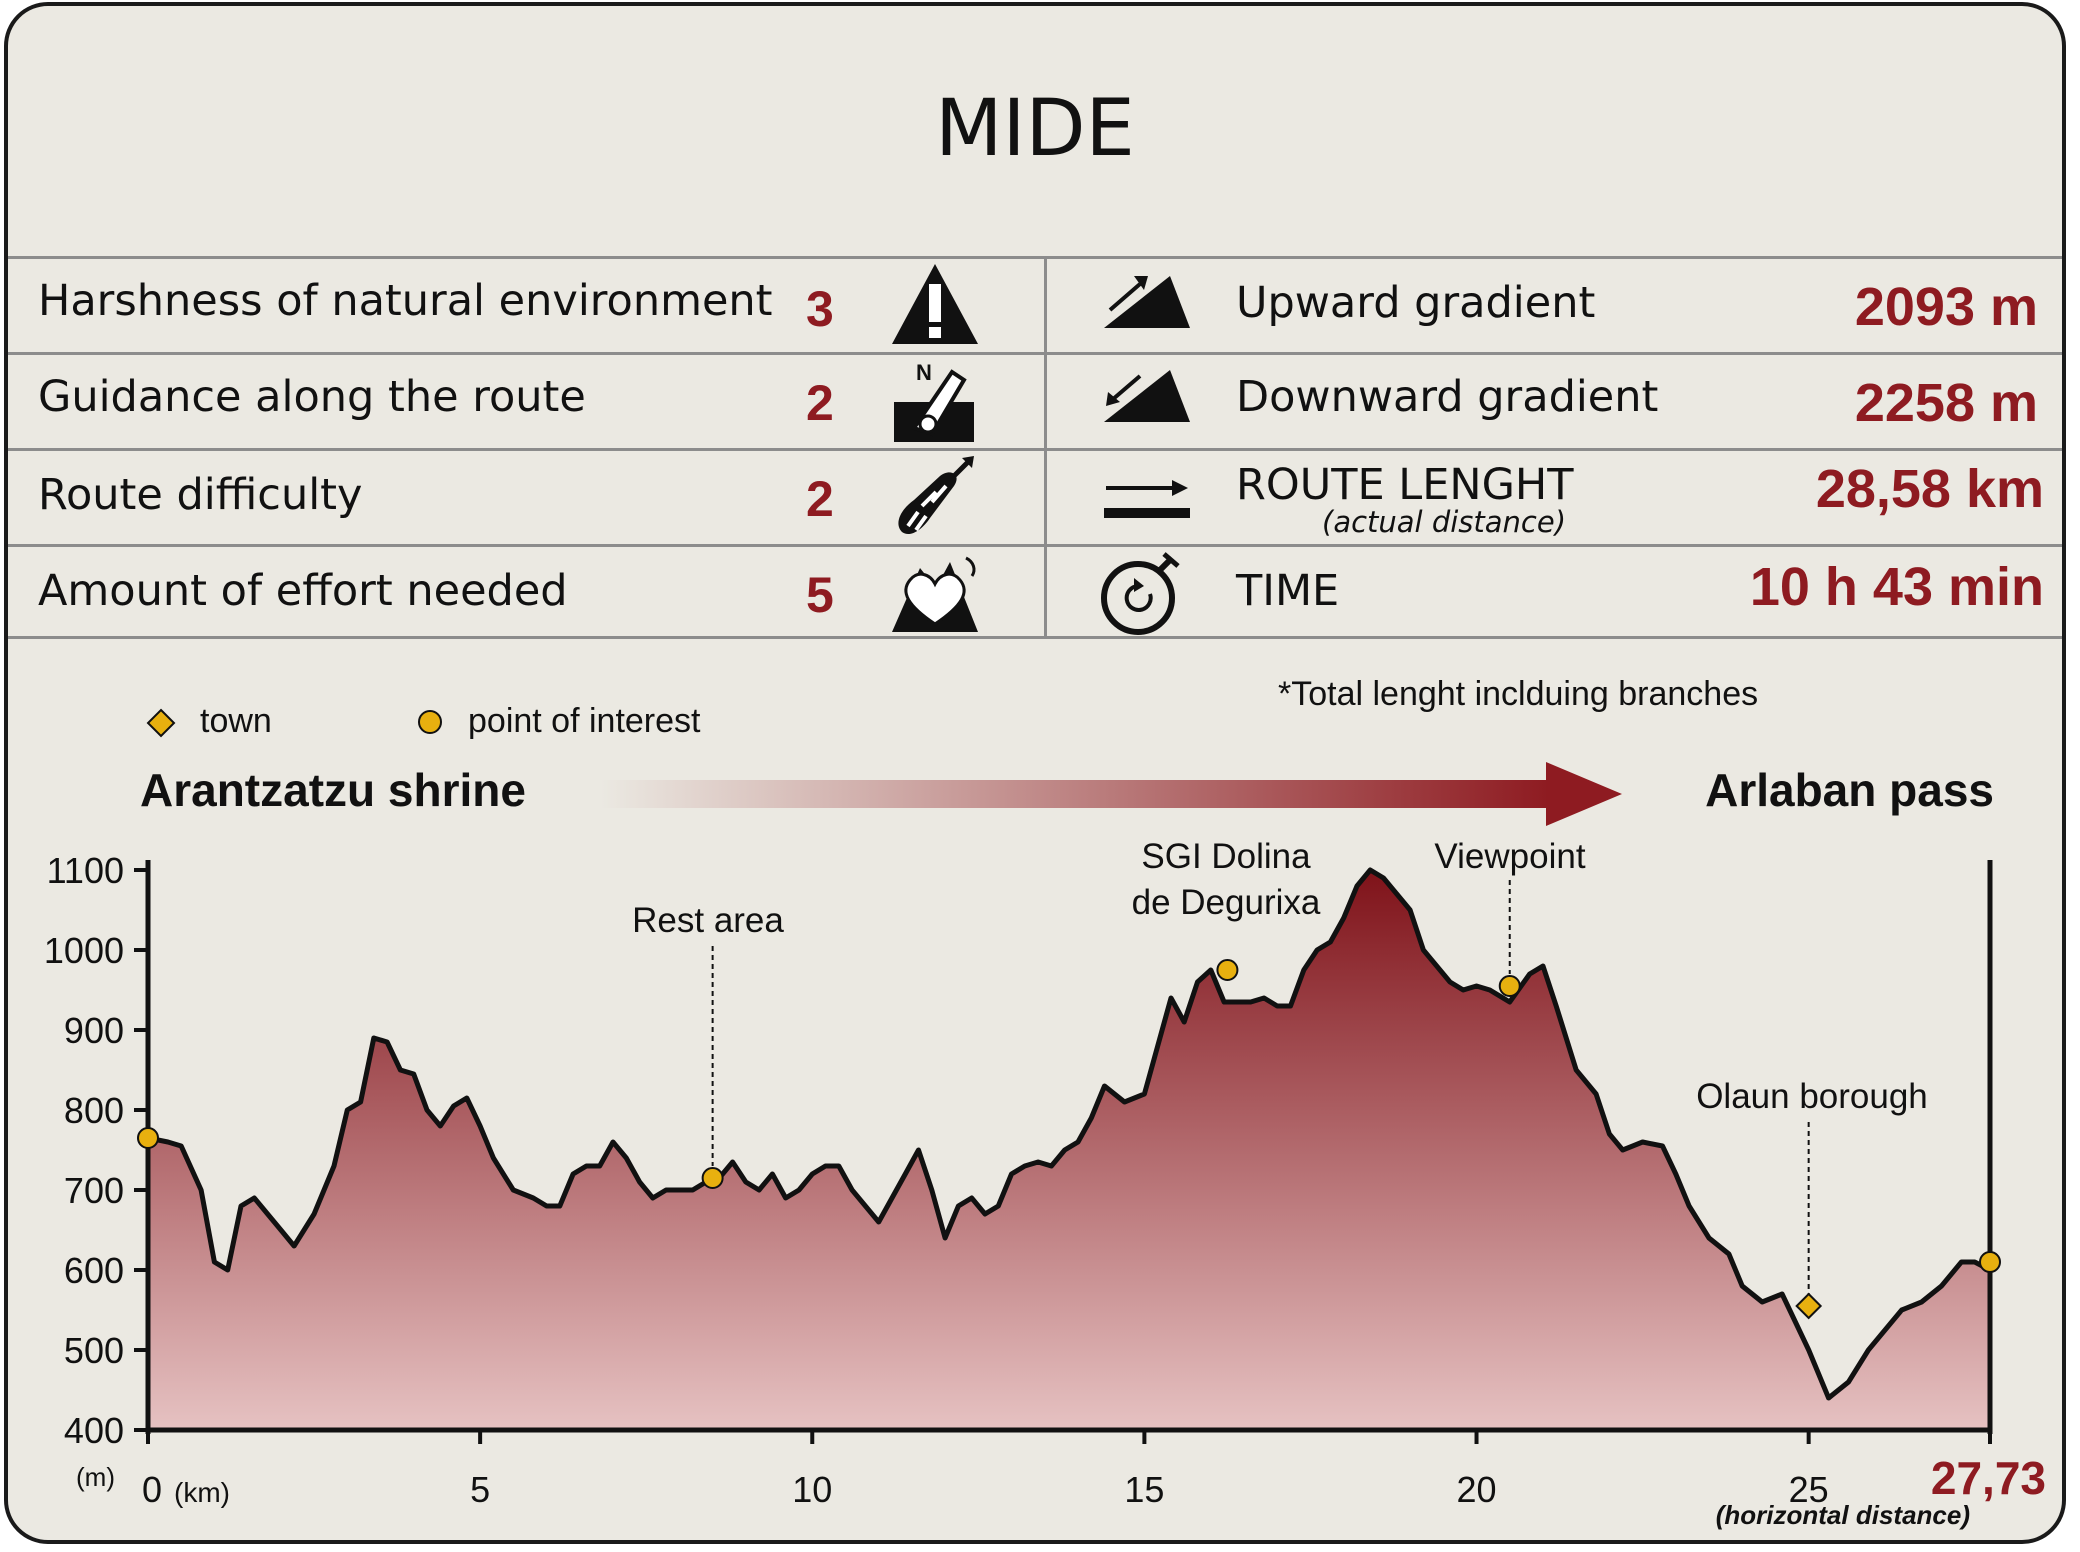 This screenshot has height=1552, width=2080. What do you see at coordinates (1812, 1096) in the screenshot?
I see `annotation-label: Olaun borough` at bounding box center [1812, 1096].